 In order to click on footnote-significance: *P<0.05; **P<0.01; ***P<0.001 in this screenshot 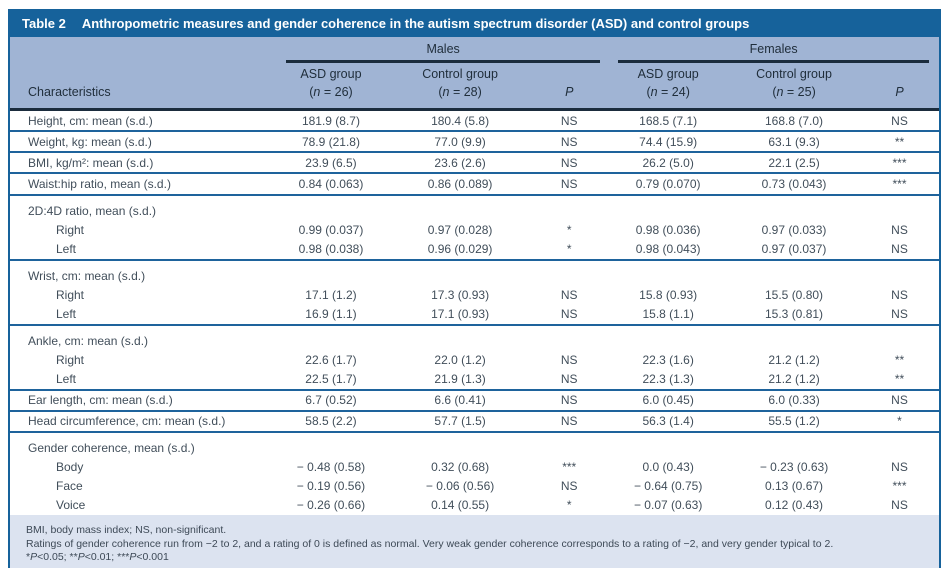, I will do `click(474, 558)`.